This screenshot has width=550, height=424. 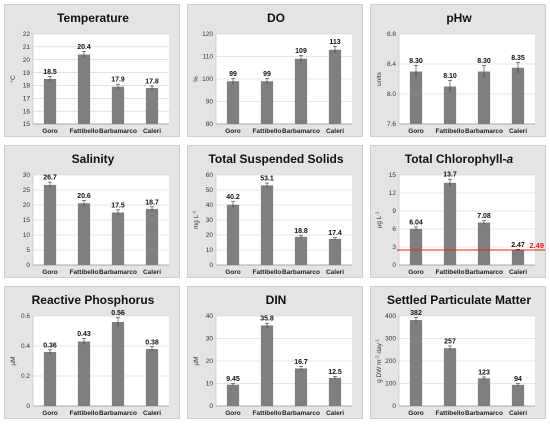 I want to click on data-label: 18.8, so click(x=301, y=231).